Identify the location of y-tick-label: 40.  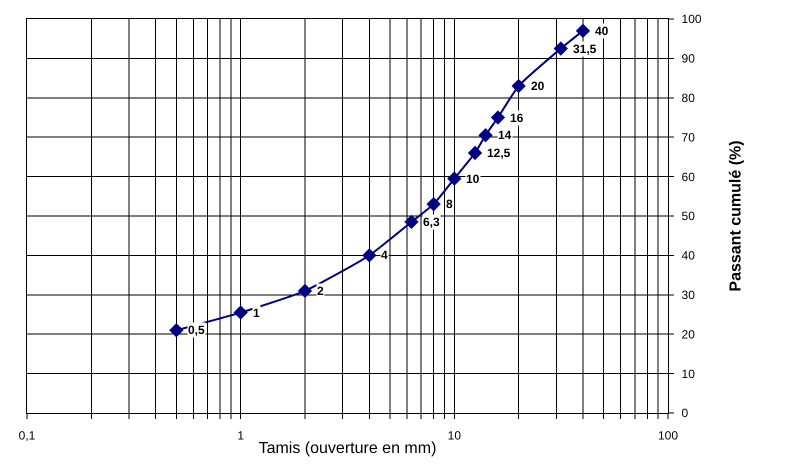
(689, 255).